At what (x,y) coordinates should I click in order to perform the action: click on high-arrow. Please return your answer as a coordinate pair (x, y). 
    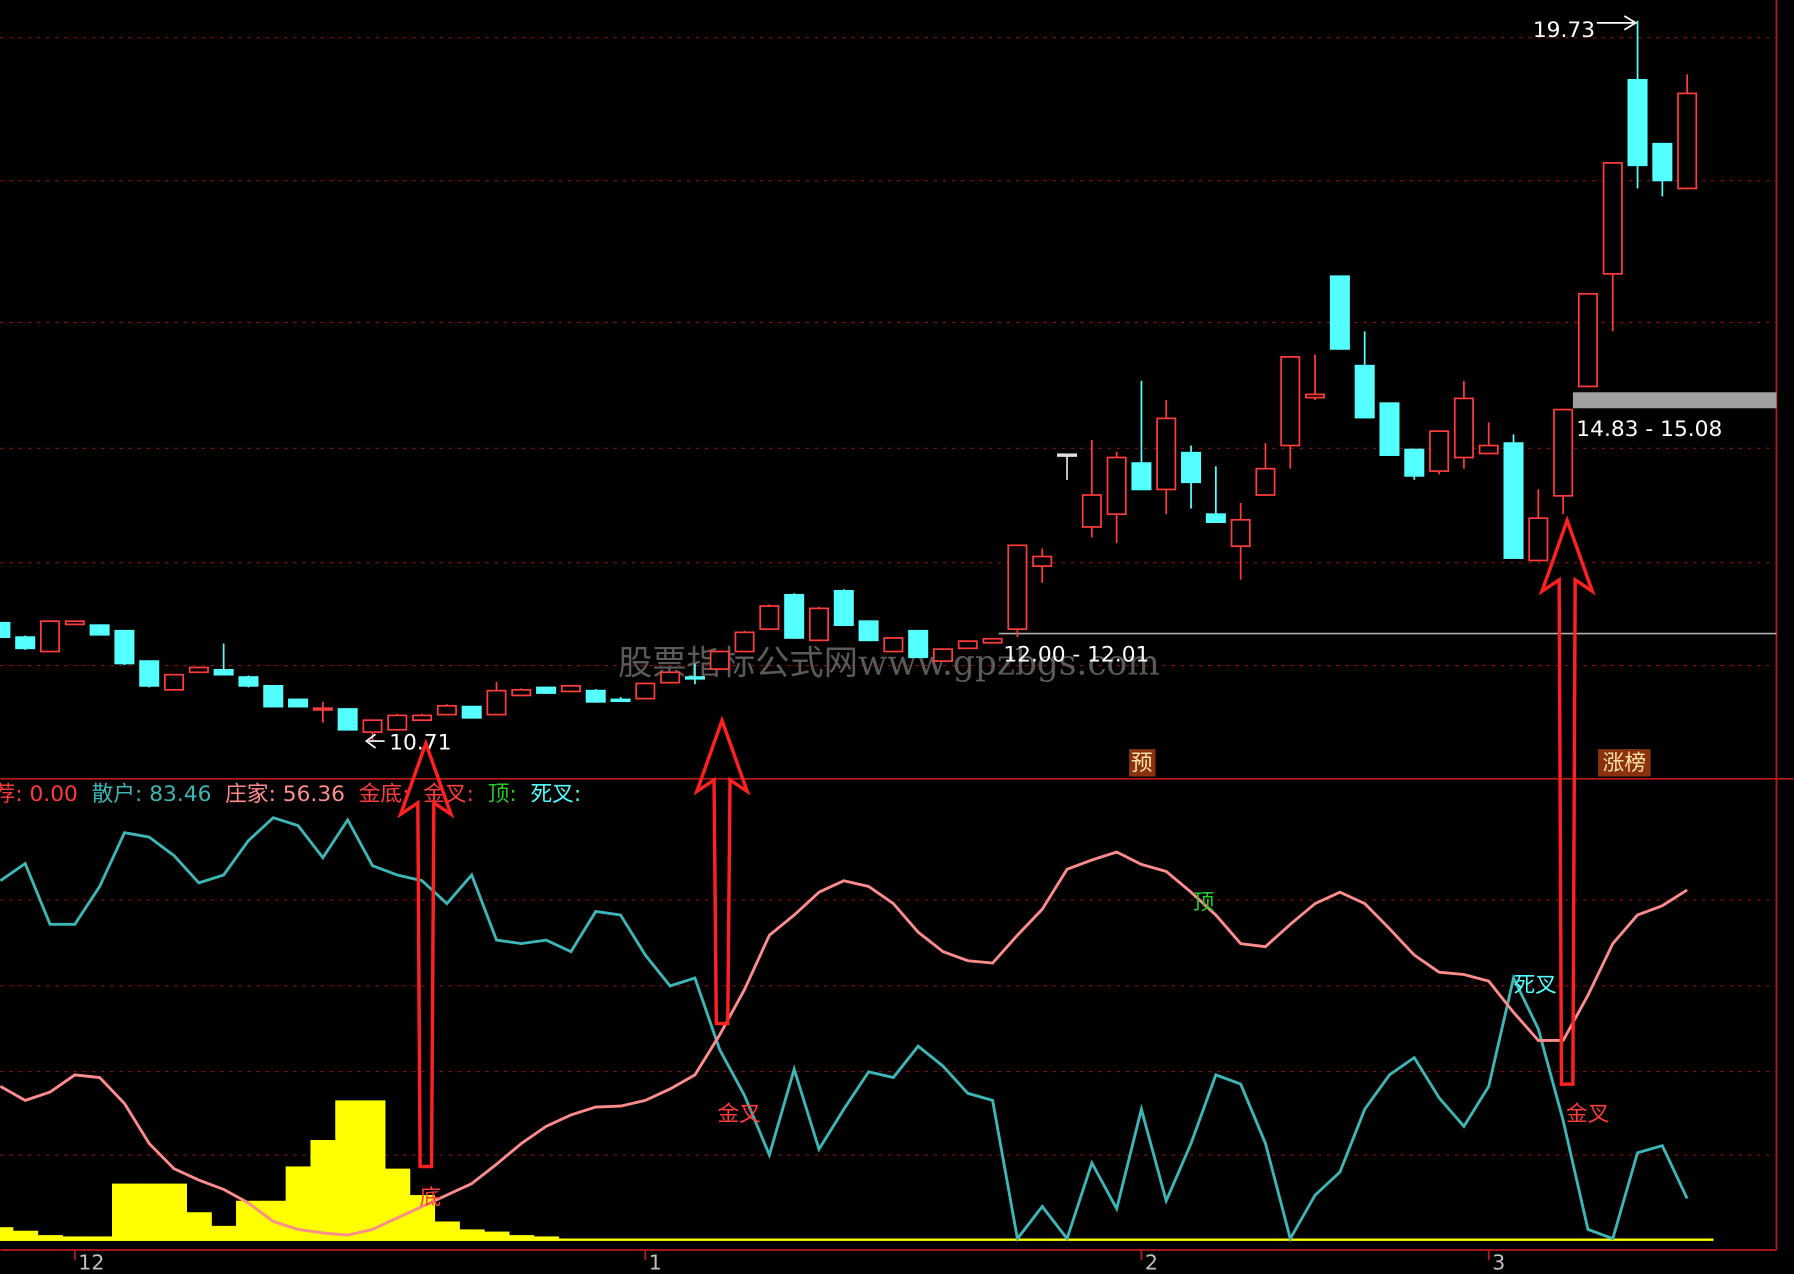
    Looking at the image, I should click on (1617, 23).